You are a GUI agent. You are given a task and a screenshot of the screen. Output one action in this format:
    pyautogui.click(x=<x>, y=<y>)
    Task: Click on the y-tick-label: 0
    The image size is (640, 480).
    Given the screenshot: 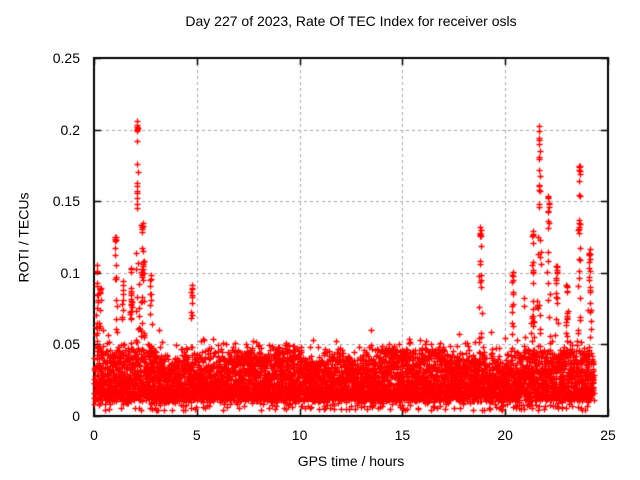 What is the action you would take?
    pyautogui.click(x=76, y=416)
    